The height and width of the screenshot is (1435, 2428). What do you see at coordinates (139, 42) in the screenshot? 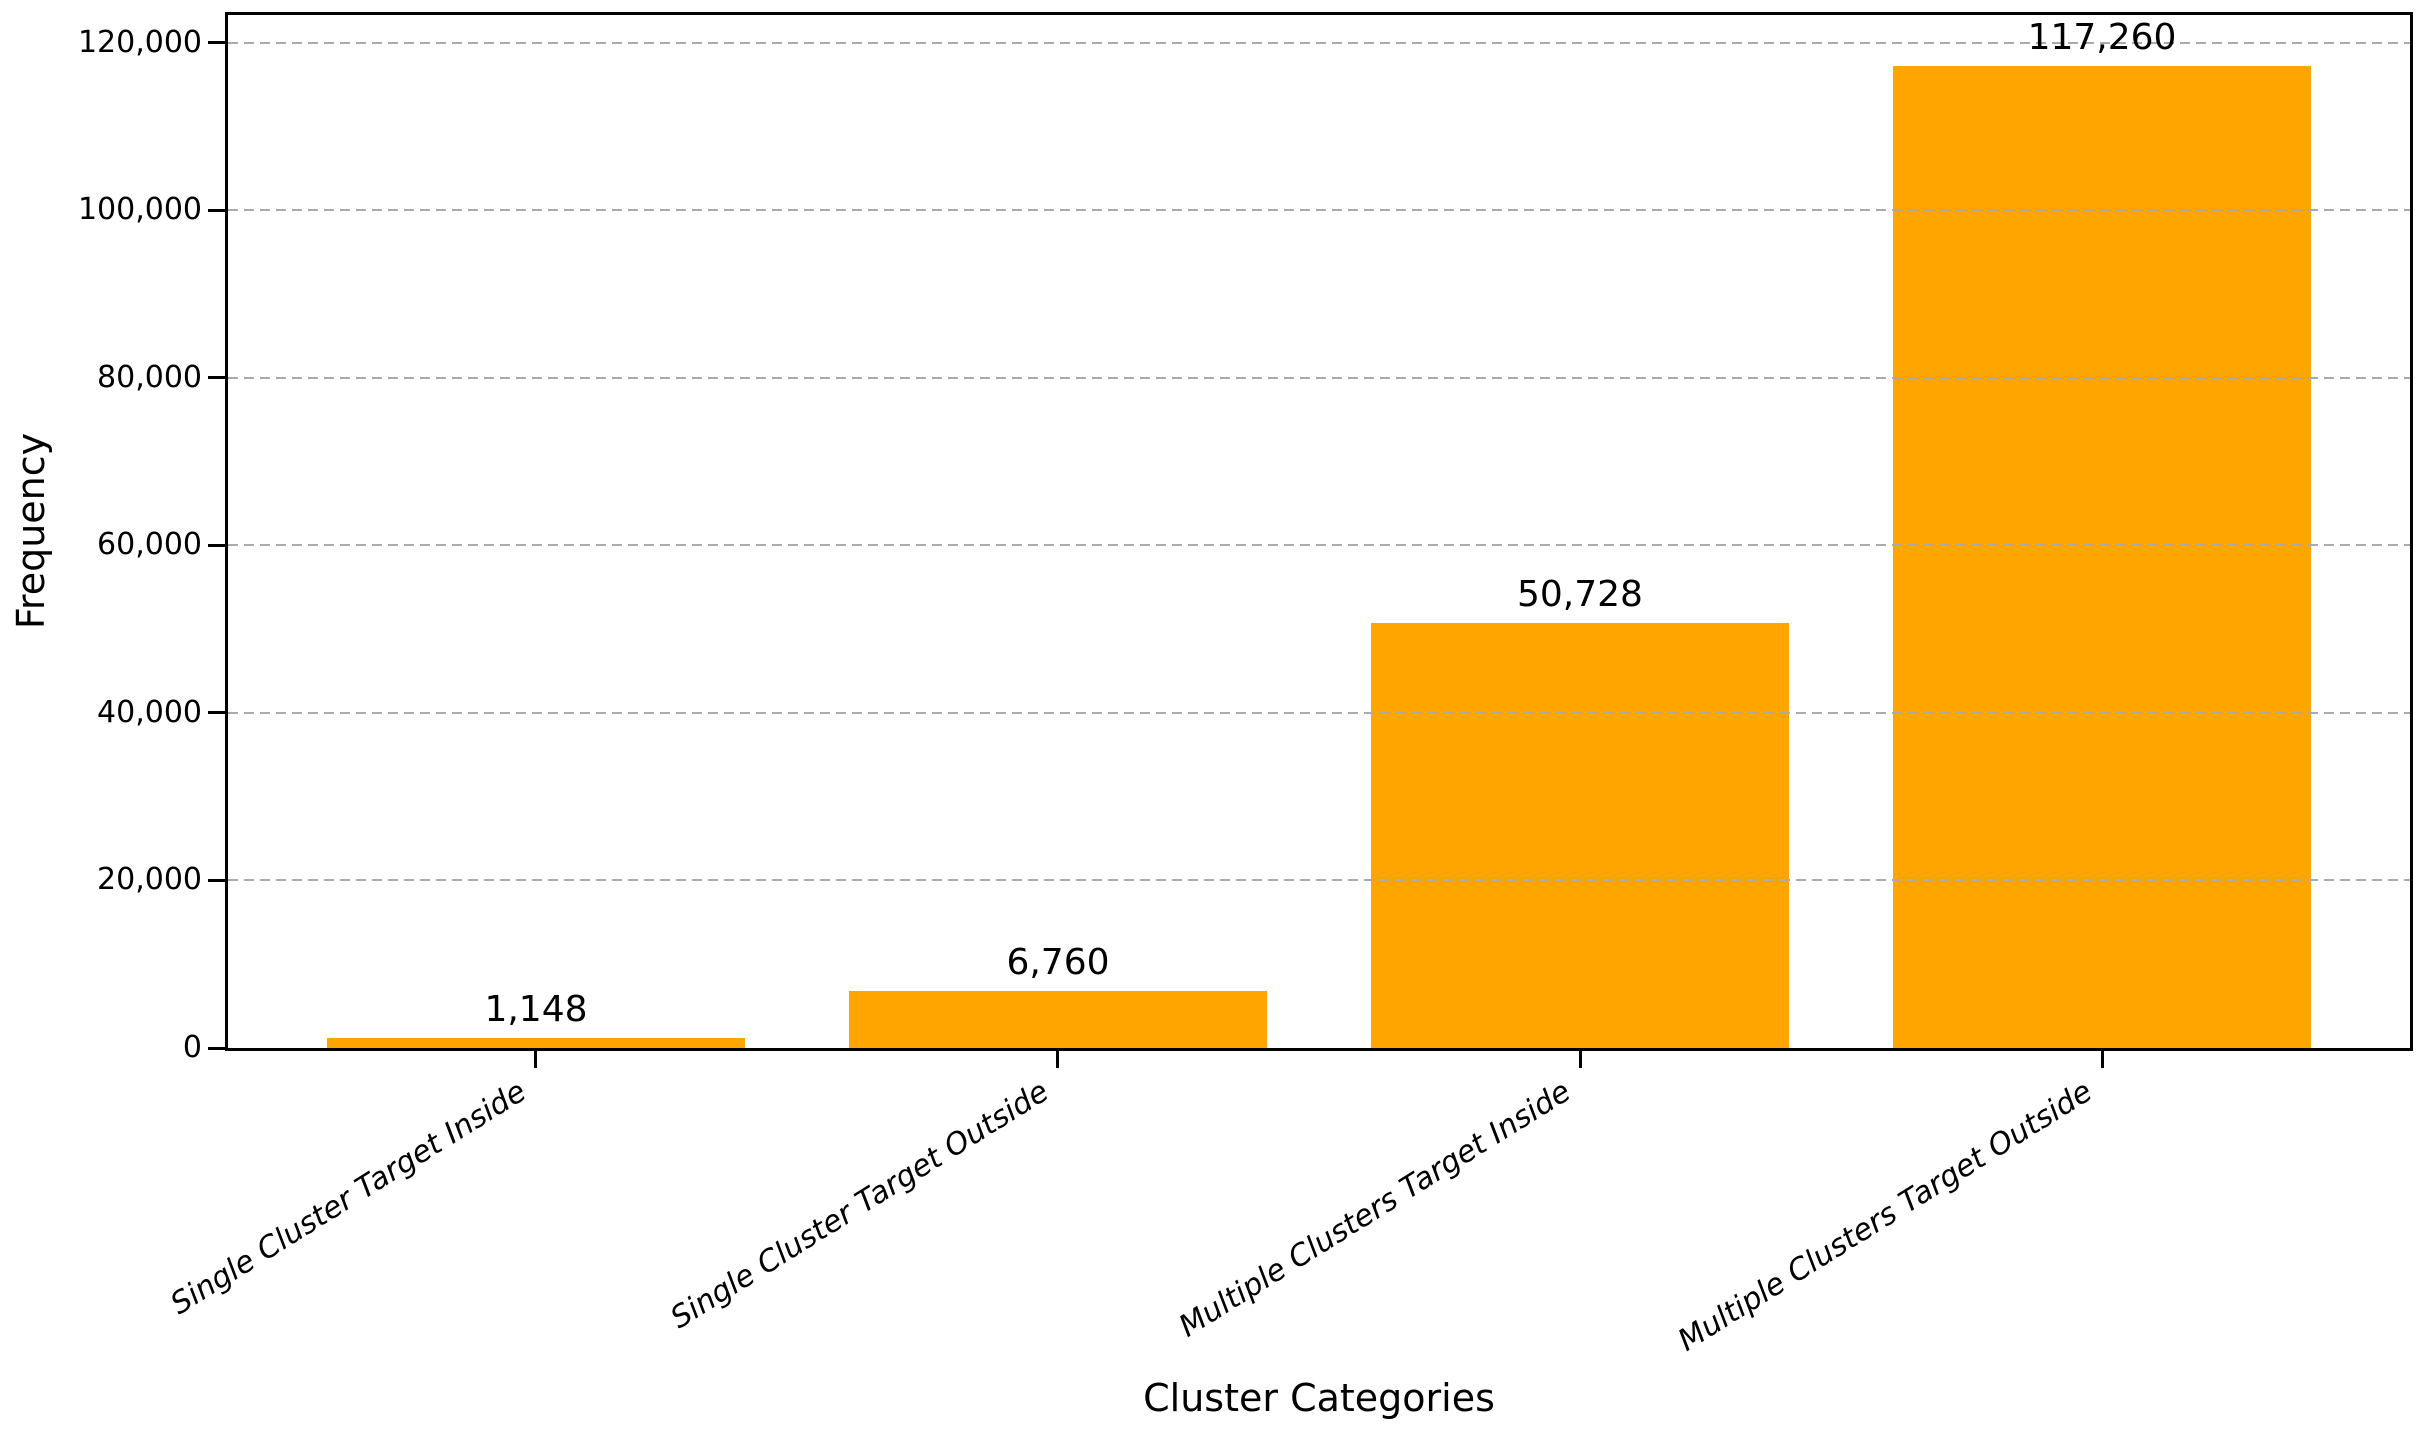
I see `y-tick-label: 120,000` at bounding box center [139, 42].